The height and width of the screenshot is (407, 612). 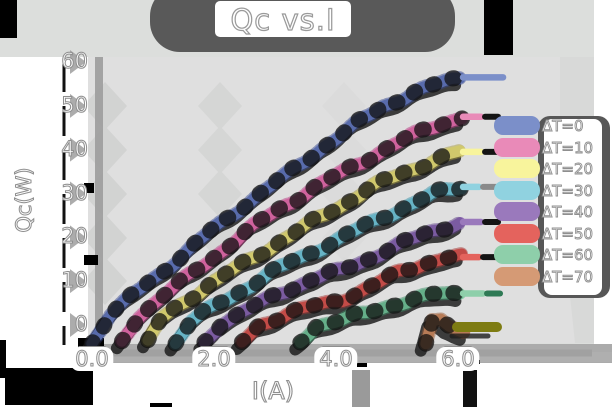 I want to click on legend-label: ΔT=40, so click(x=568, y=212).